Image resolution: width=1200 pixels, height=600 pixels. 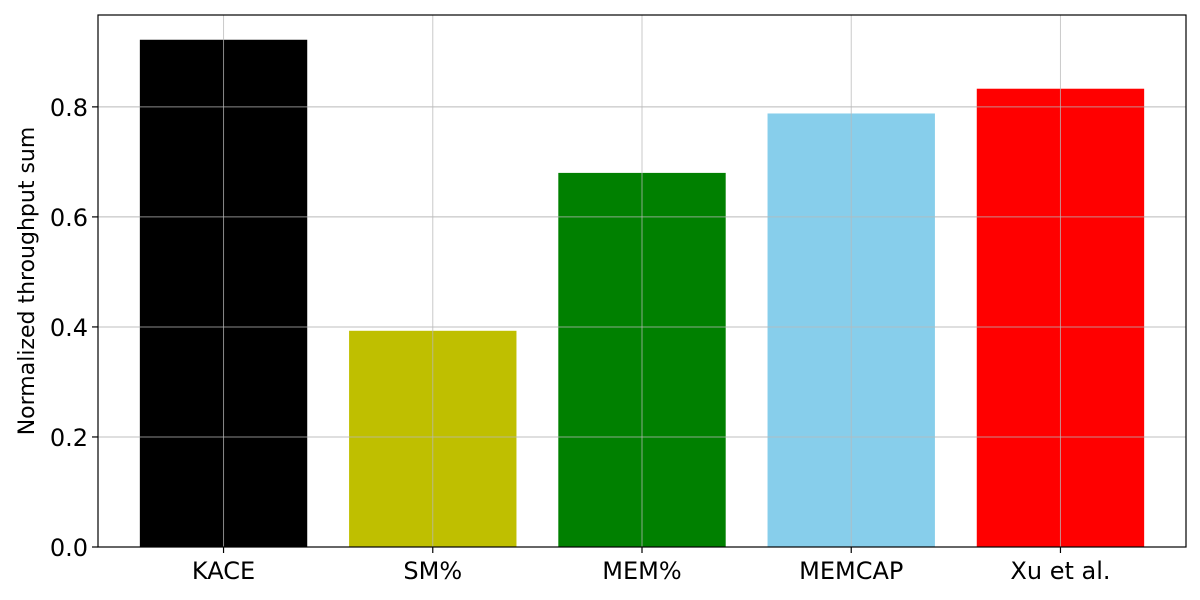 I want to click on y-tick-label: 0.6, so click(x=69, y=218).